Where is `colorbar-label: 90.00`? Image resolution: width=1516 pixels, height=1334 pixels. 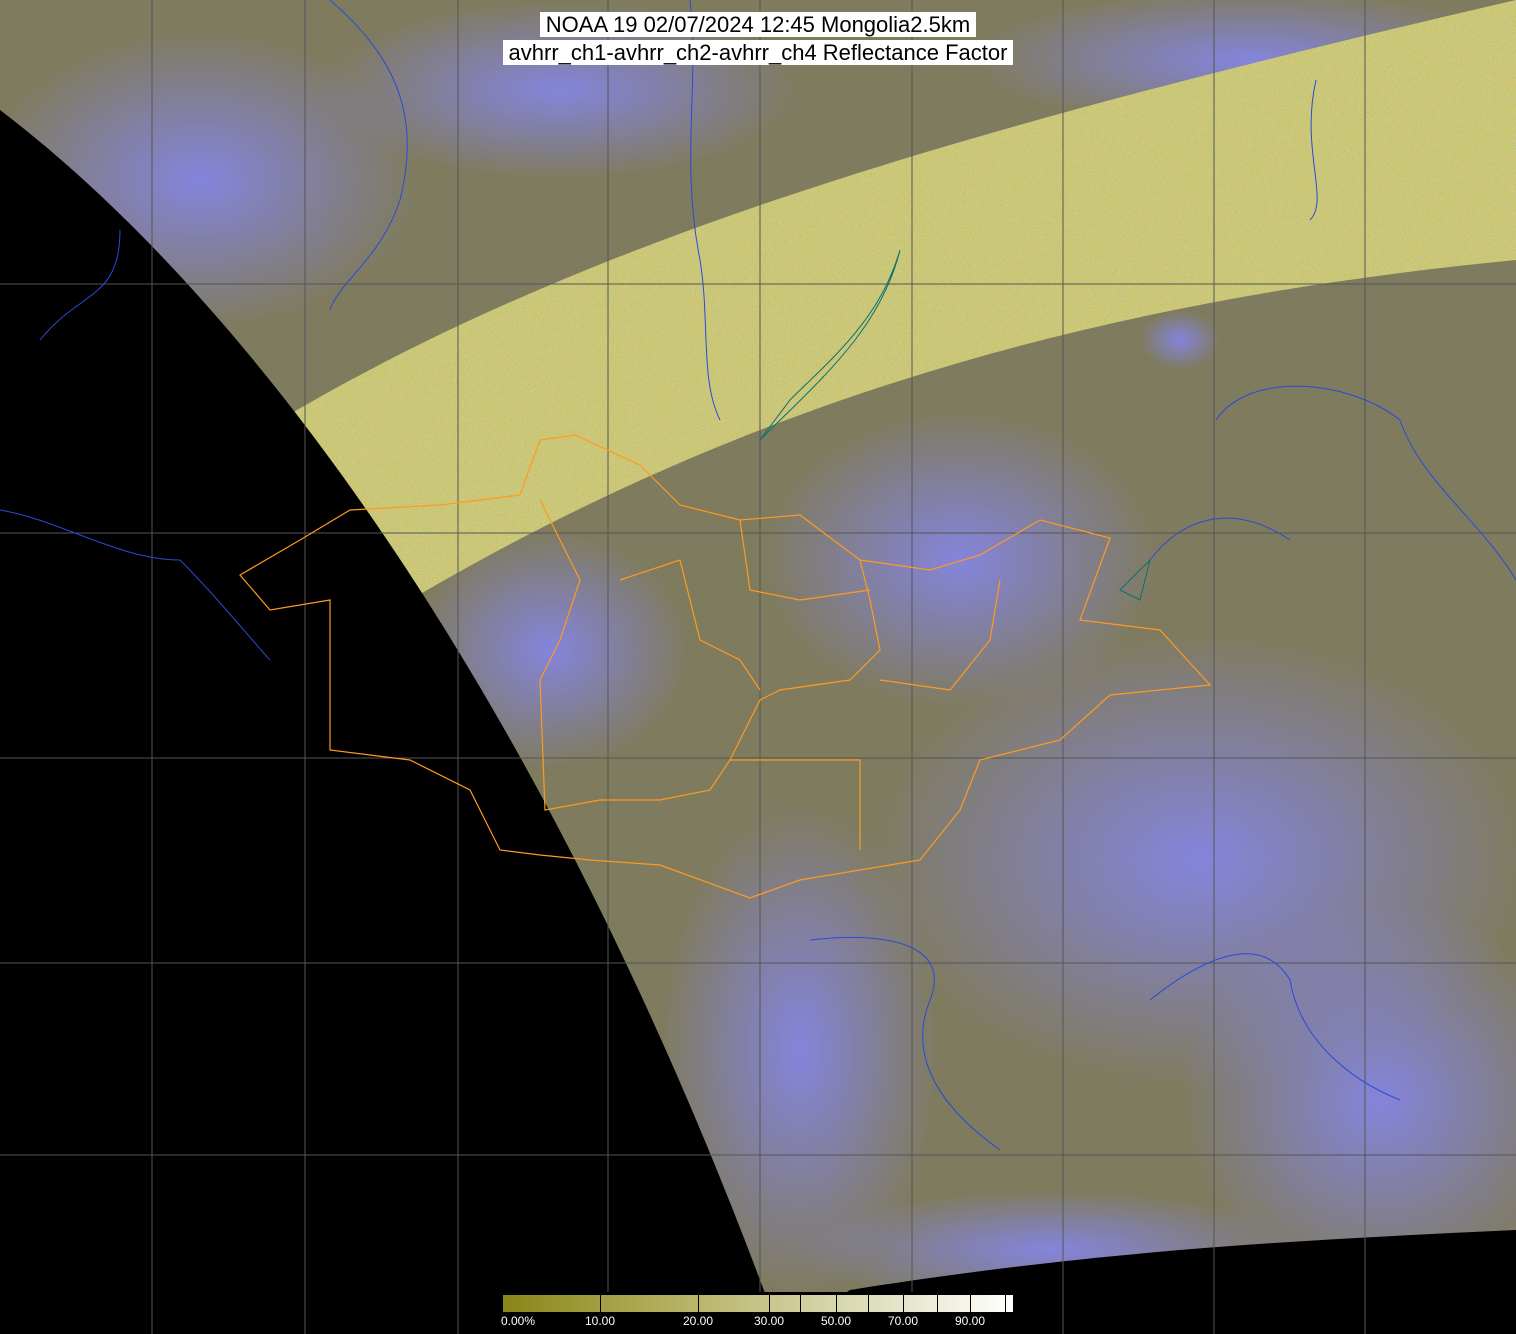 colorbar-label: 90.00 is located at coordinates (970, 1321).